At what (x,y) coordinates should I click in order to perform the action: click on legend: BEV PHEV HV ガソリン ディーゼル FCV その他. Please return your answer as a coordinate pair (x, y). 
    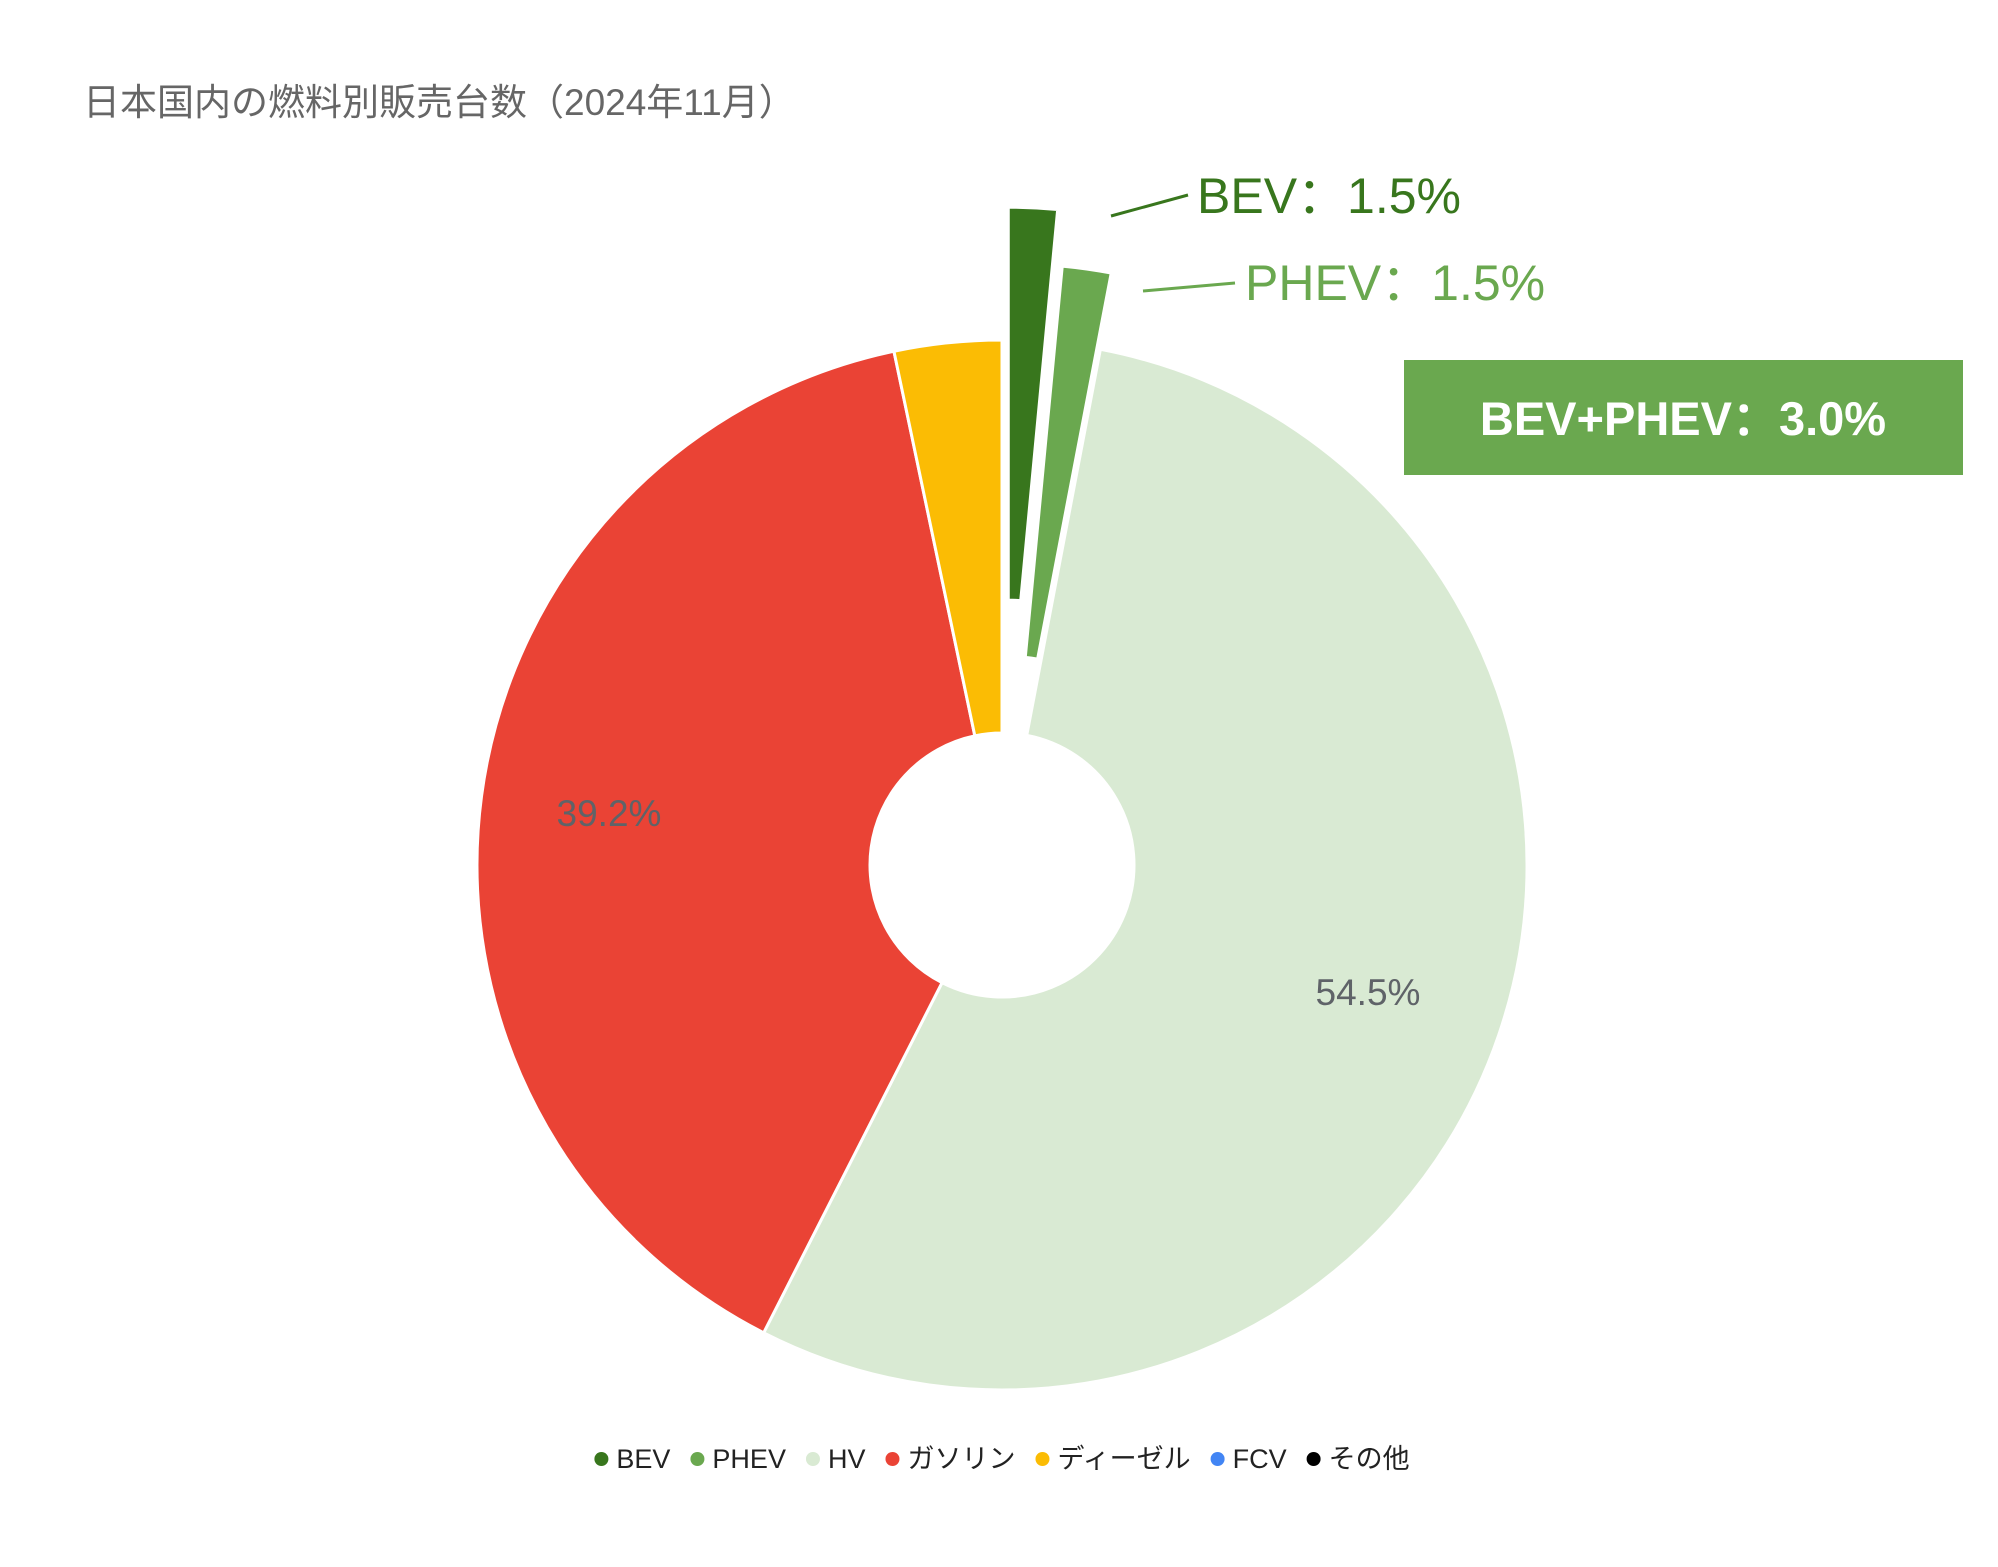
    Looking at the image, I should click on (1002, 1459).